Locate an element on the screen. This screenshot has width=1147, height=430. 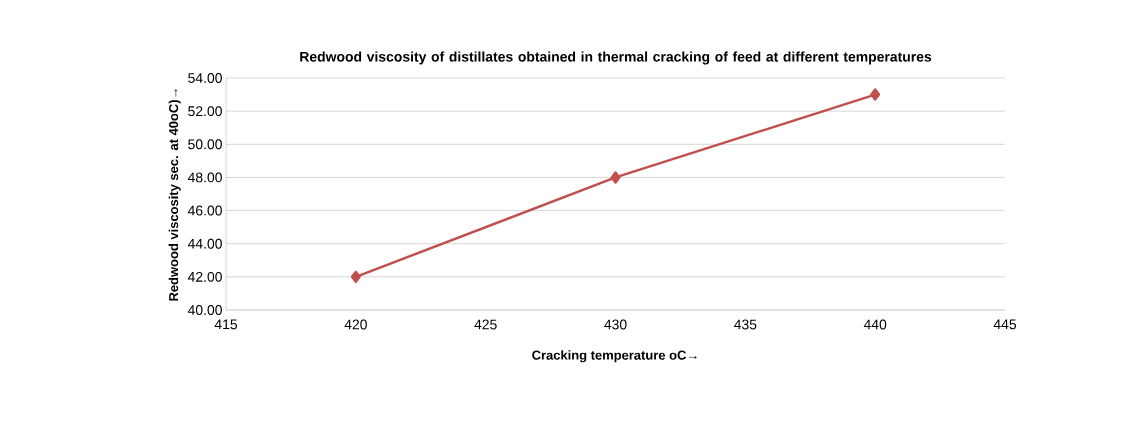
x-tick-label: 420 is located at coordinates (355, 324).